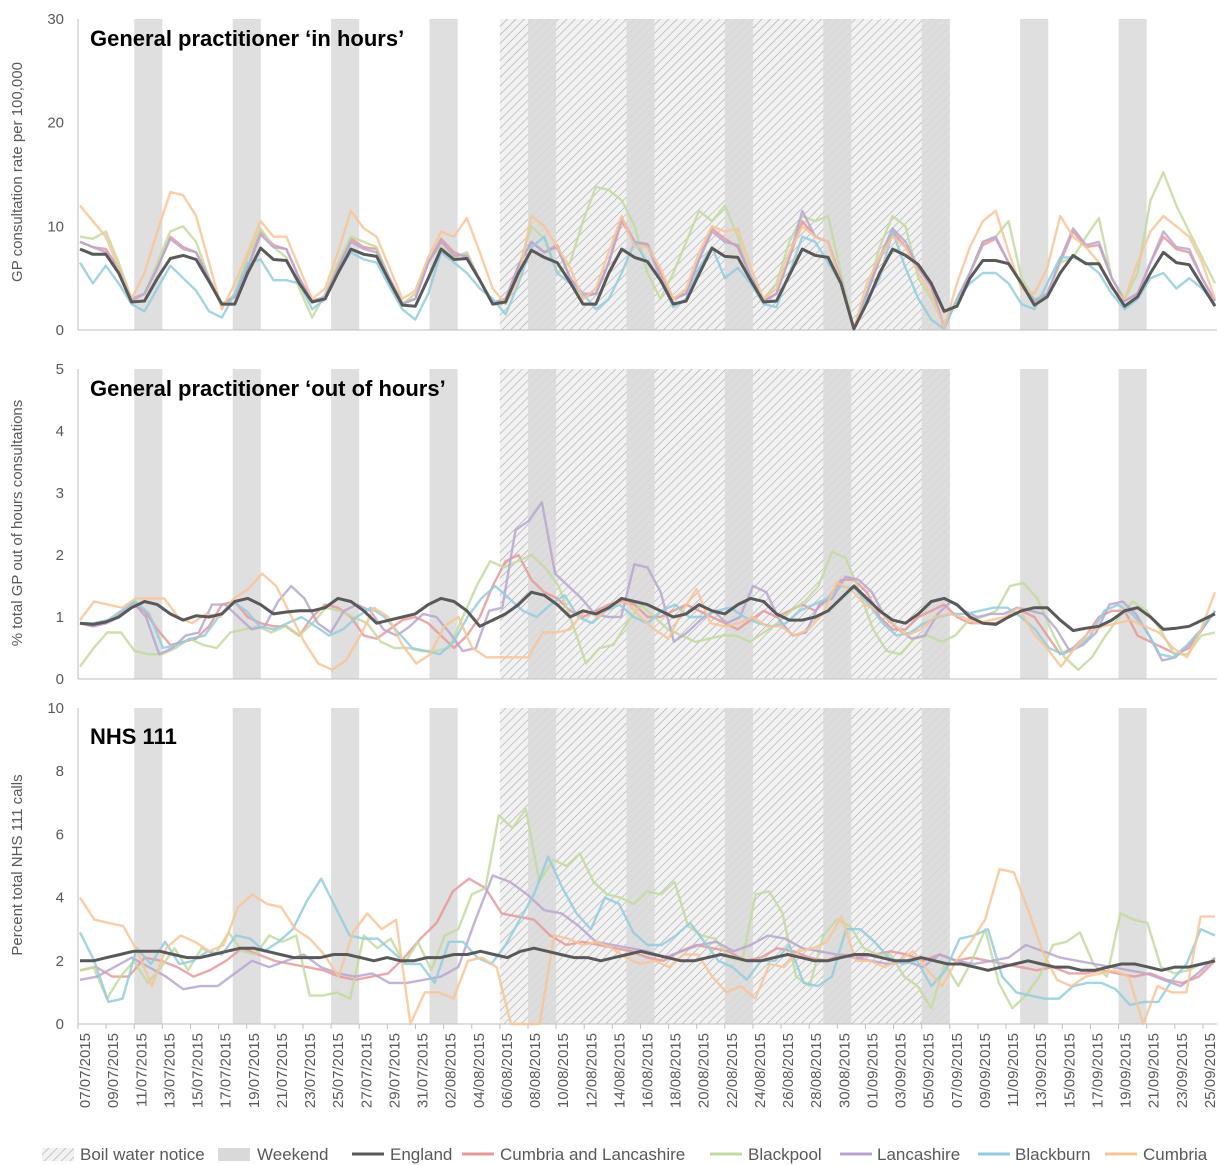 Image resolution: width=1220 pixels, height=1165 pixels. Describe the element at coordinates (929, 1070) in the screenshot. I see `x-tick-label: 05/09/2015` at that location.